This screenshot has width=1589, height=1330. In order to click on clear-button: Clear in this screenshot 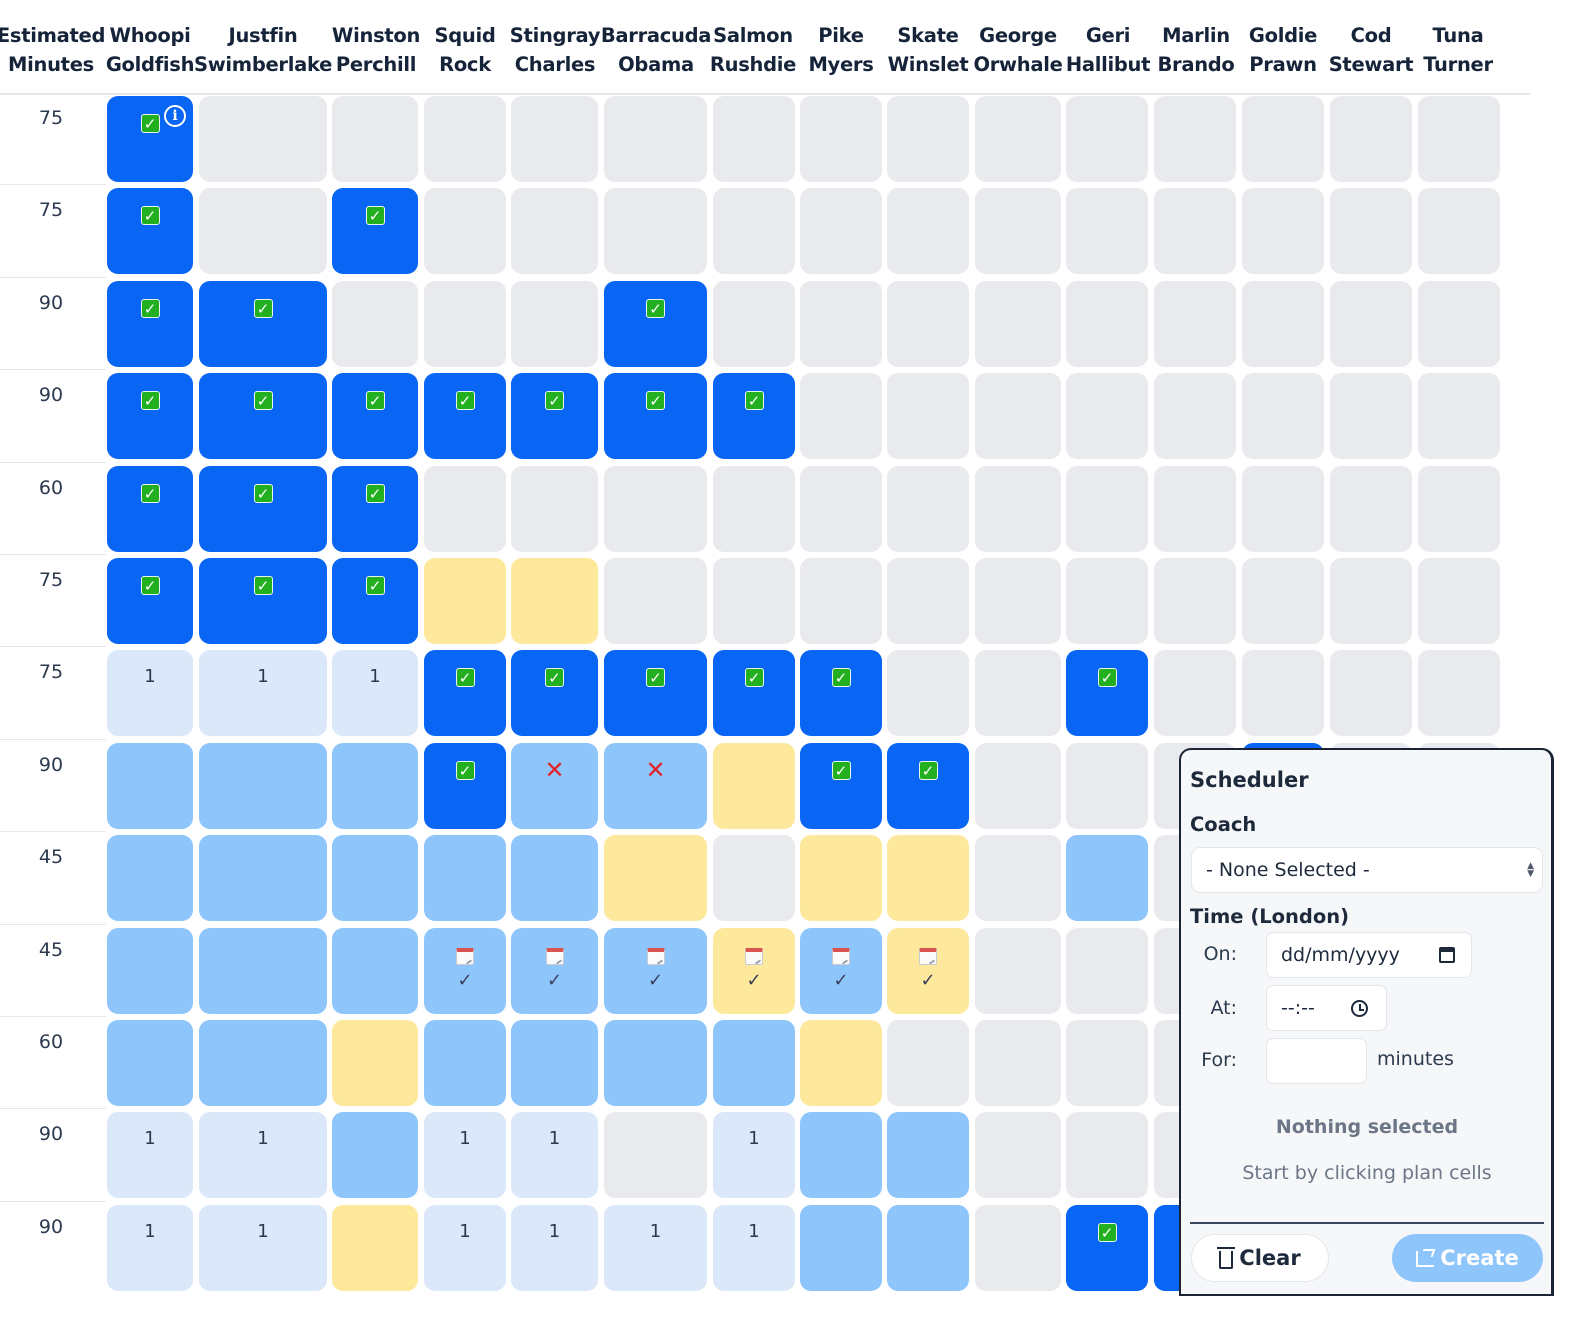, I will do `click(1260, 1258)`.